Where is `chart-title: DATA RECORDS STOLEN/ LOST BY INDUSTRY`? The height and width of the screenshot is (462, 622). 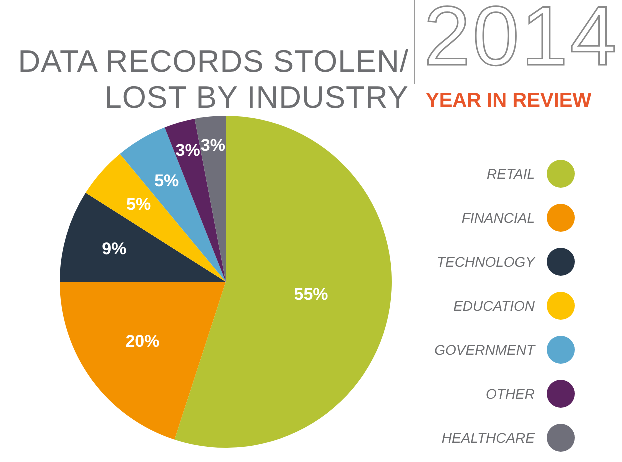 chart-title: DATA RECORDS STOLEN/ LOST BY INDUSTRY is located at coordinates (213, 80).